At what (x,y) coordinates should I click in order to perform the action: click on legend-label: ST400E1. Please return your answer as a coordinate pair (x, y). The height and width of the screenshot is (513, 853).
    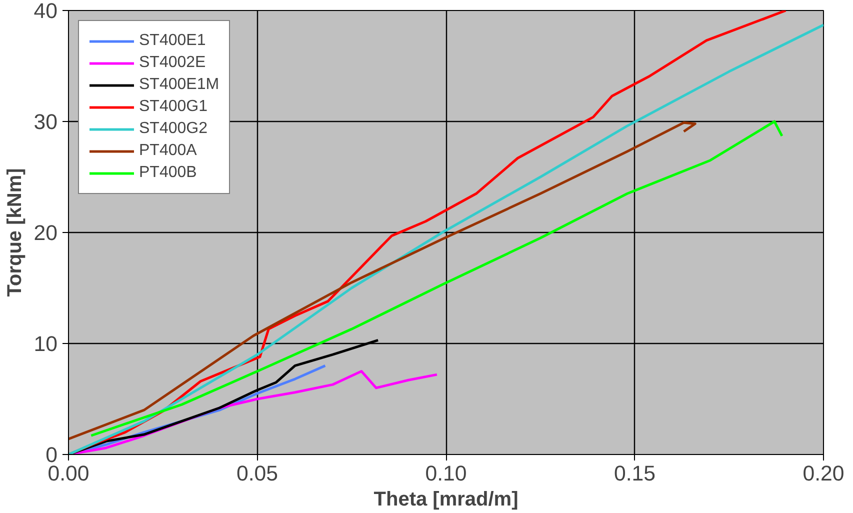
    Looking at the image, I should click on (172, 41).